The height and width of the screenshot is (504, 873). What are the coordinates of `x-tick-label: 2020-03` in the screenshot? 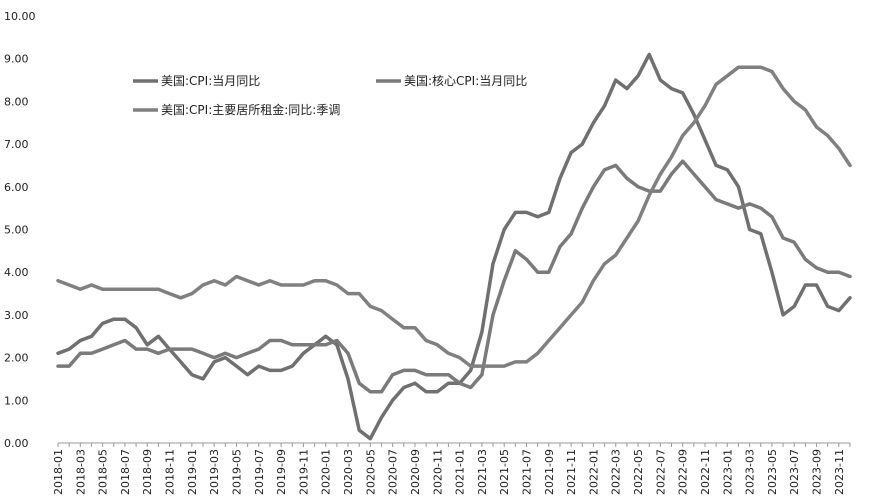 It's located at (348, 472).